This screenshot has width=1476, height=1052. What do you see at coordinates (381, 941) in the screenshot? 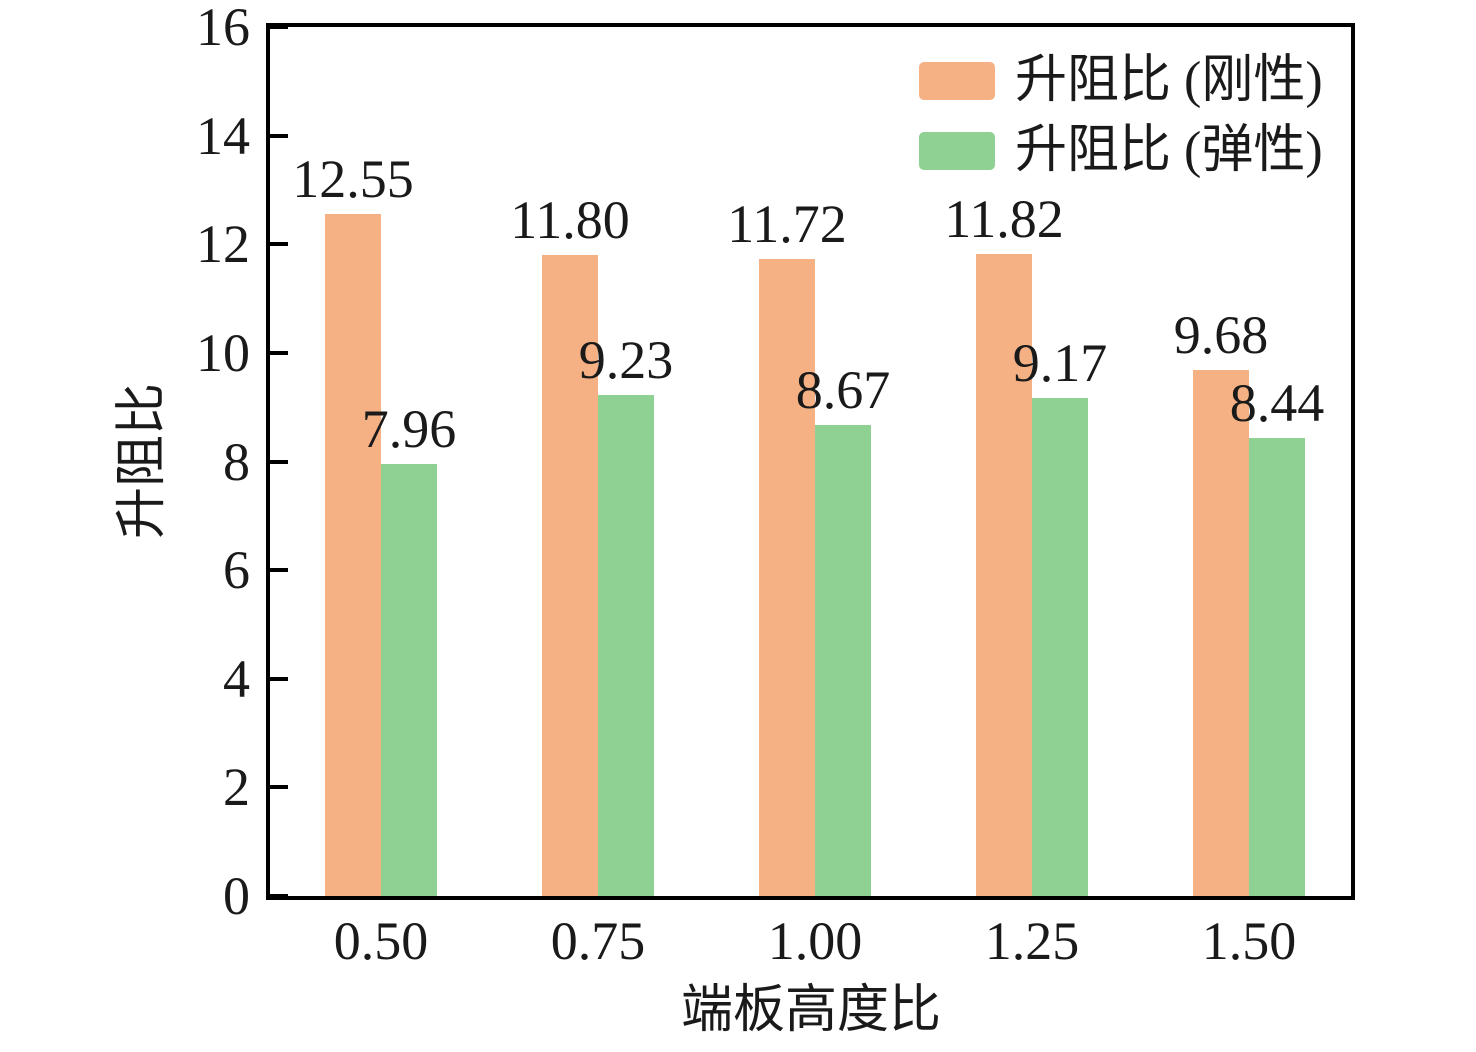
I see `x-tick-label: 0.50` at bounding box center [381, 941].